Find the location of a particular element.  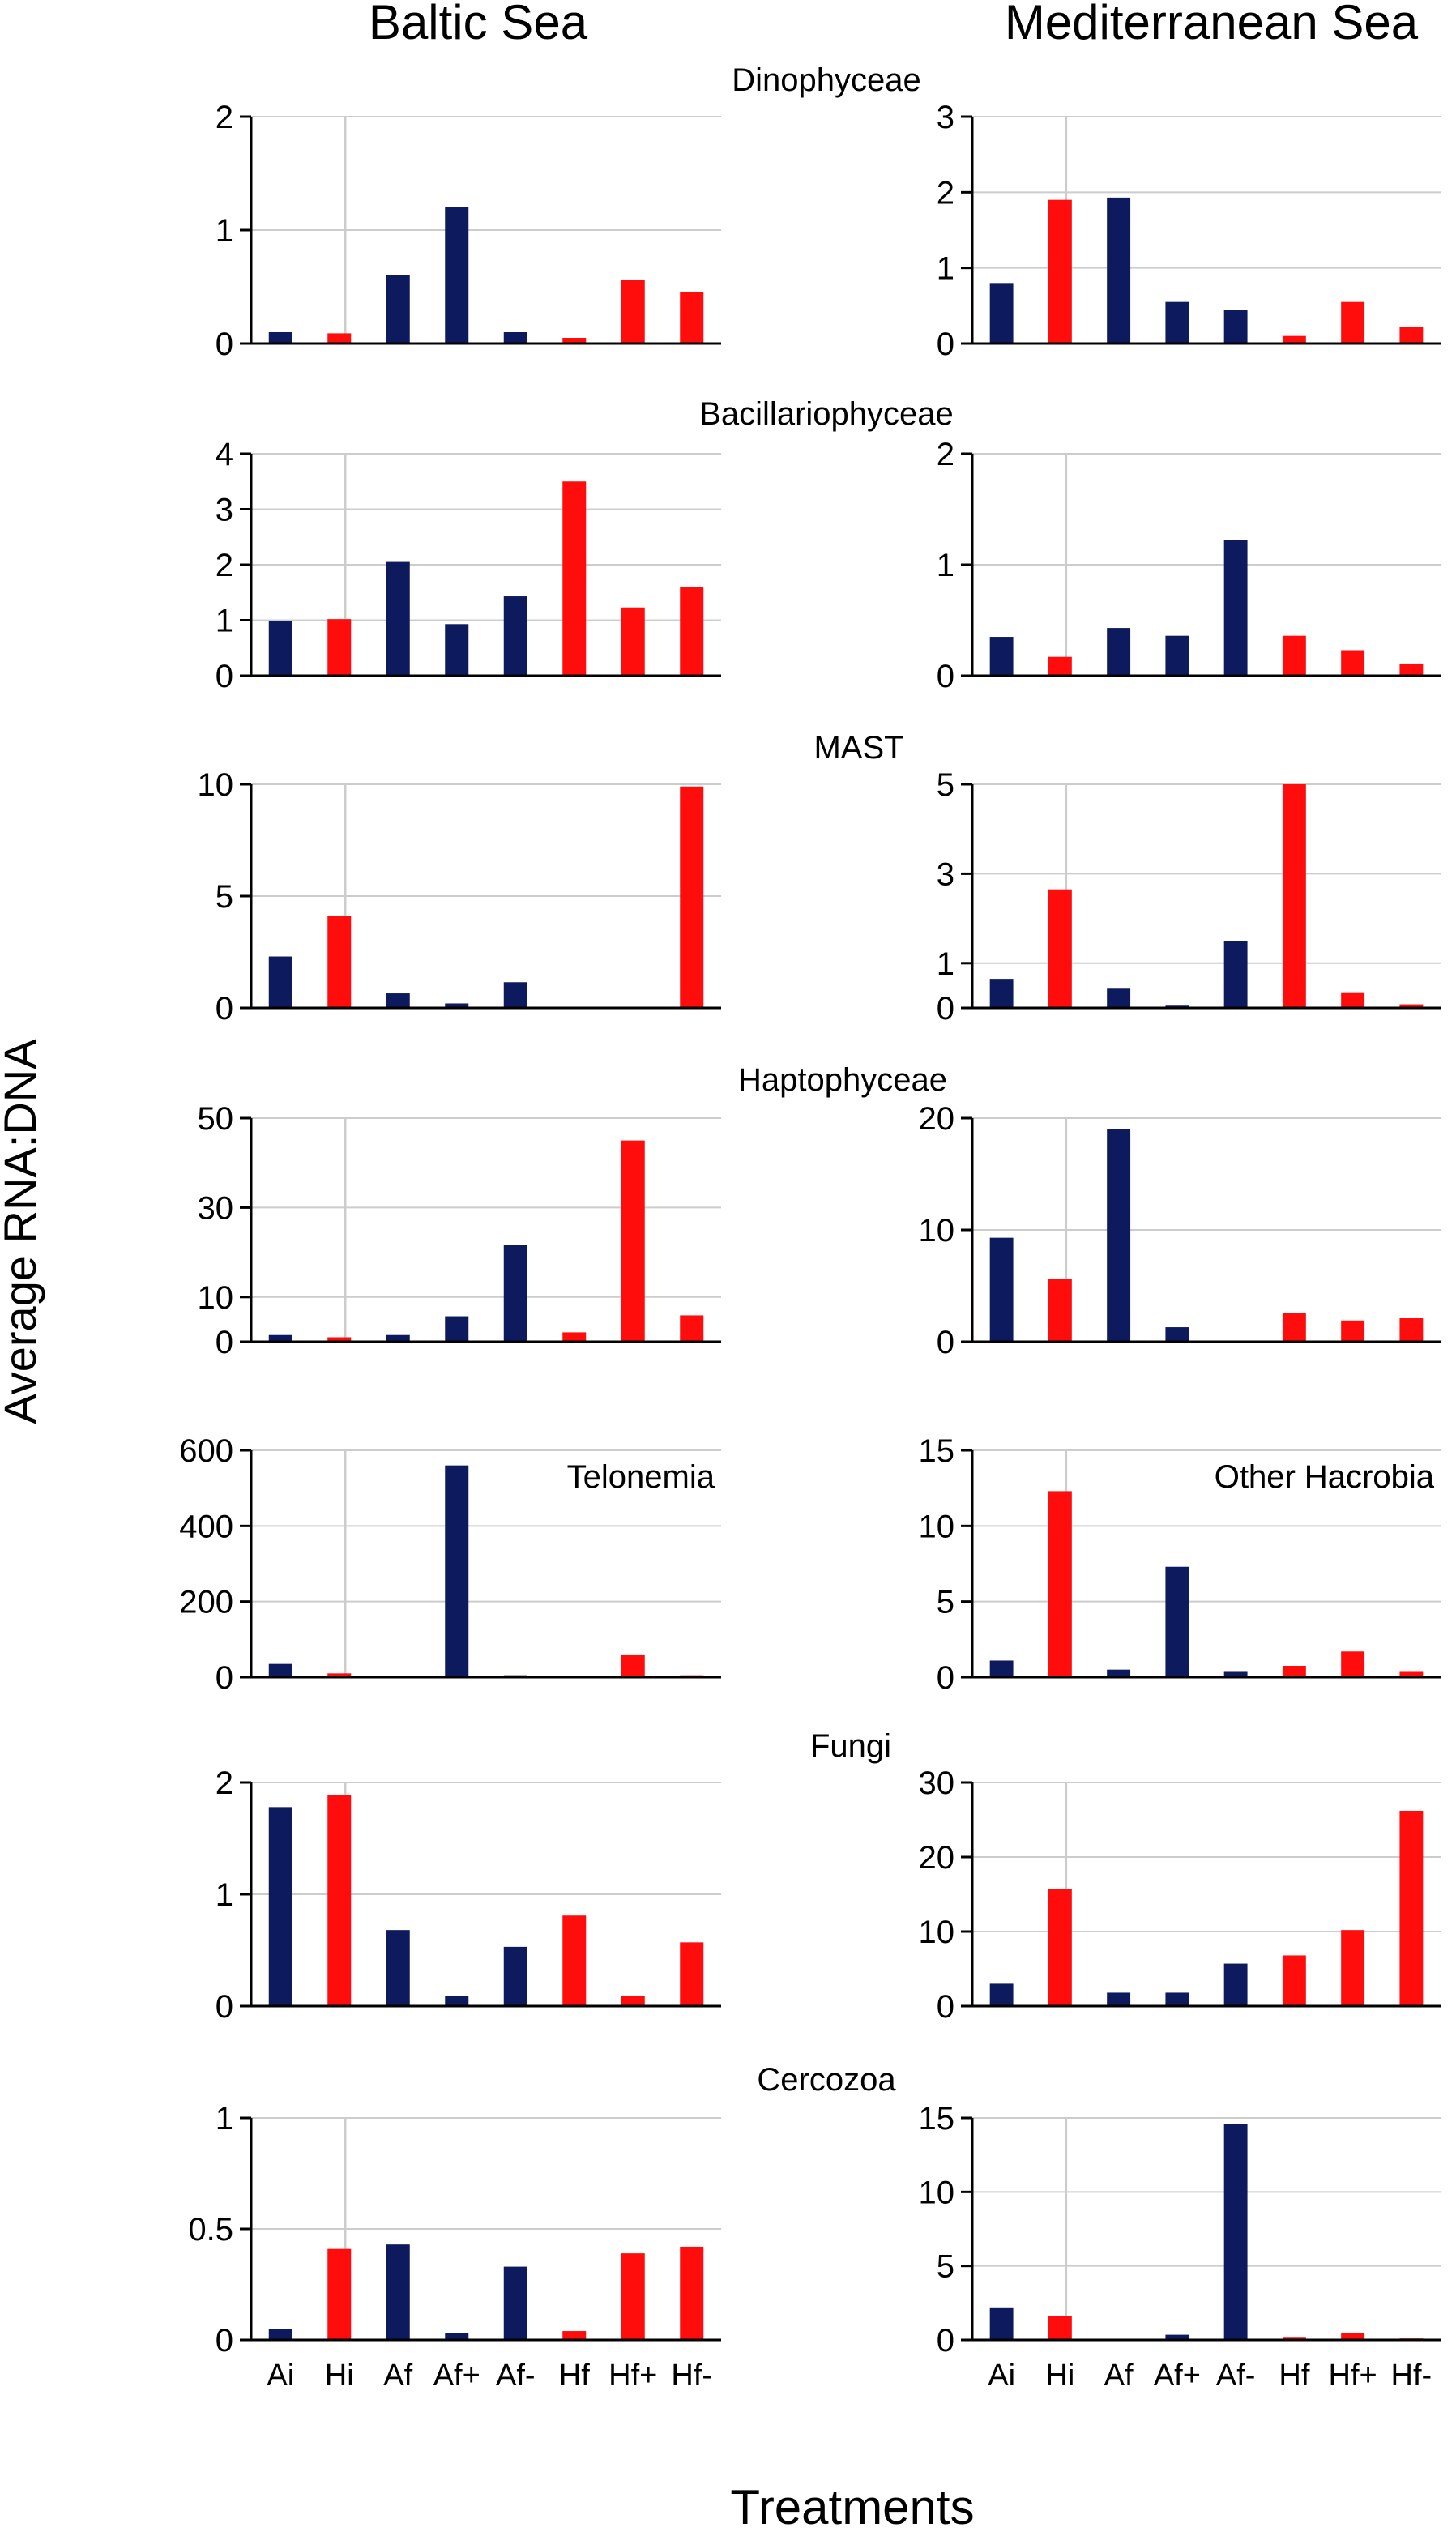

y-tick-label: 20 is located at coordinates (937, 1858).